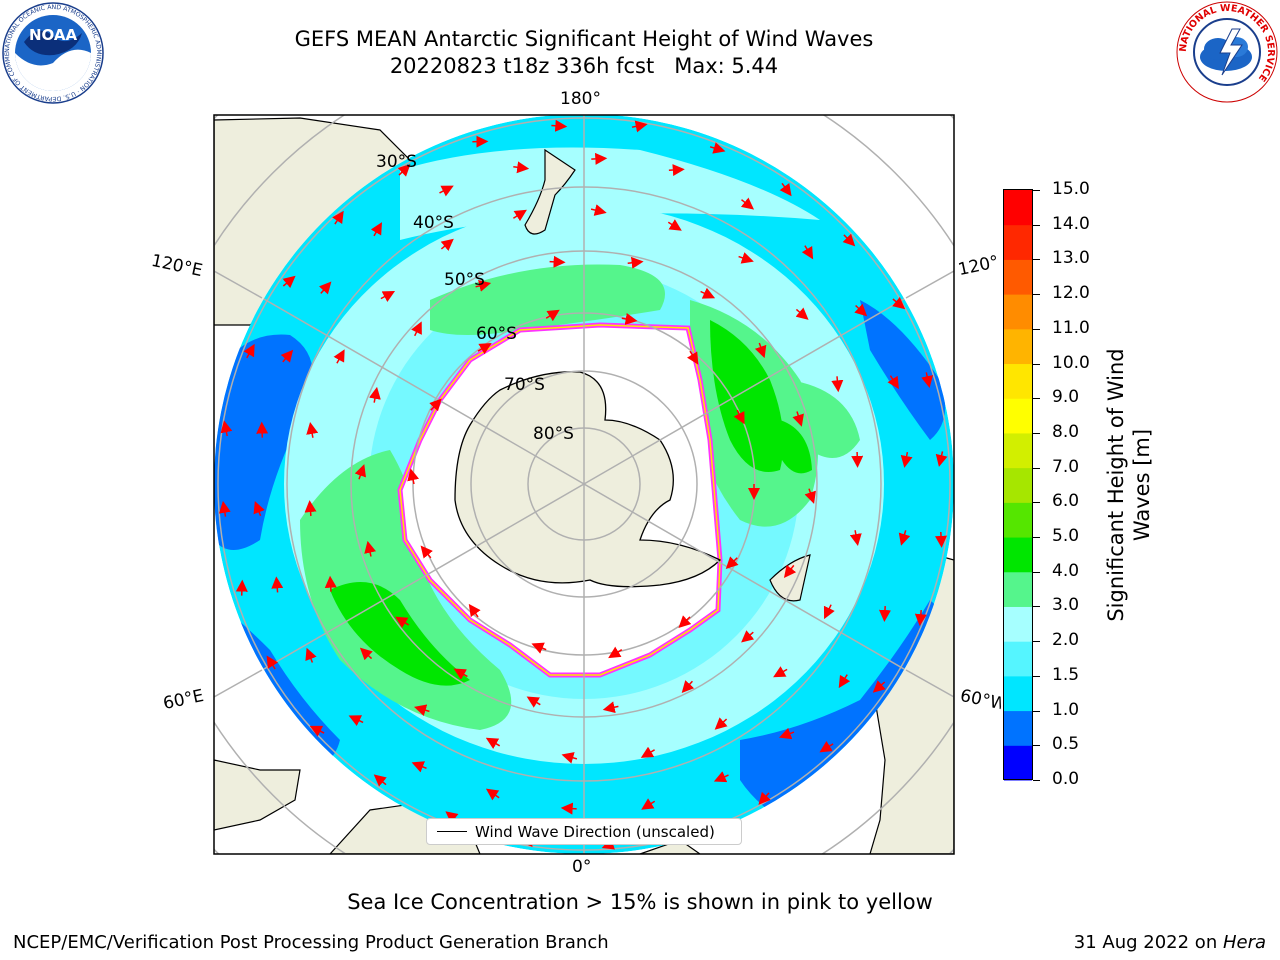  Describe the element at coordinates (396, 162) in the screenshot. I see `lat-label-30: 30°S` at that location.